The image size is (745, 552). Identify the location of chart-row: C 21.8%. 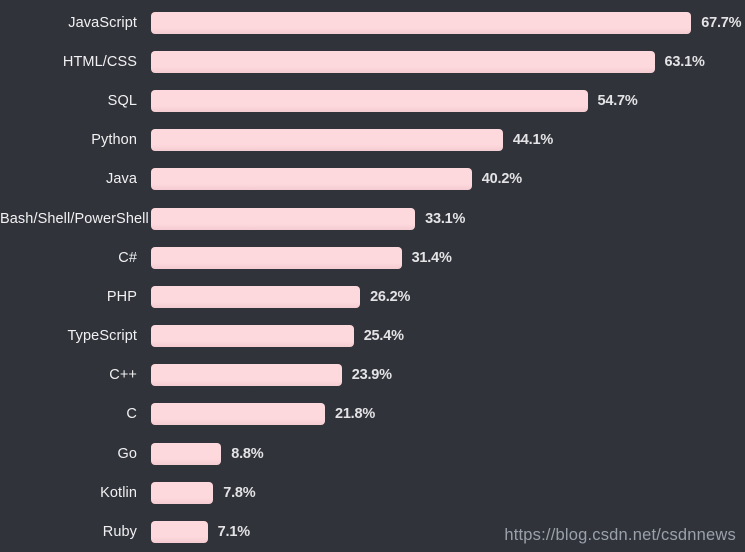
(372, 414).